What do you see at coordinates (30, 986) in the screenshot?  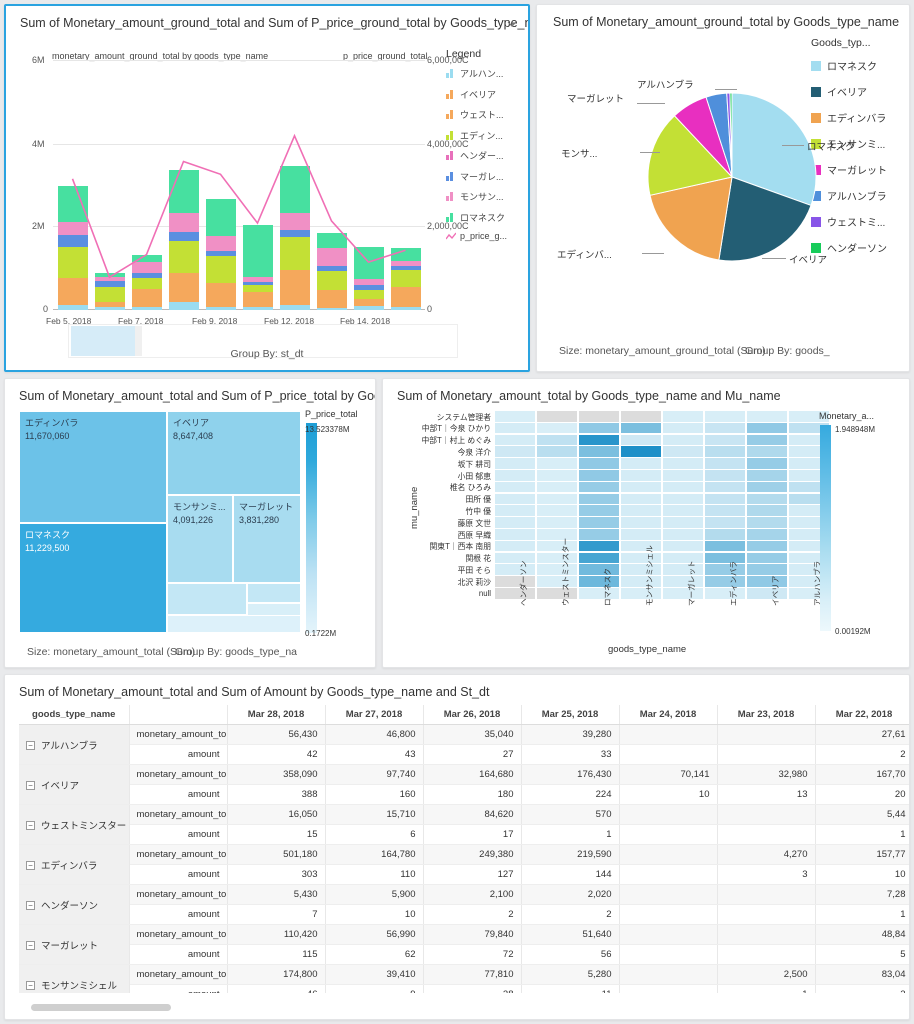 I see `row-collapse-icon: −` at bounding box center [30, 986].